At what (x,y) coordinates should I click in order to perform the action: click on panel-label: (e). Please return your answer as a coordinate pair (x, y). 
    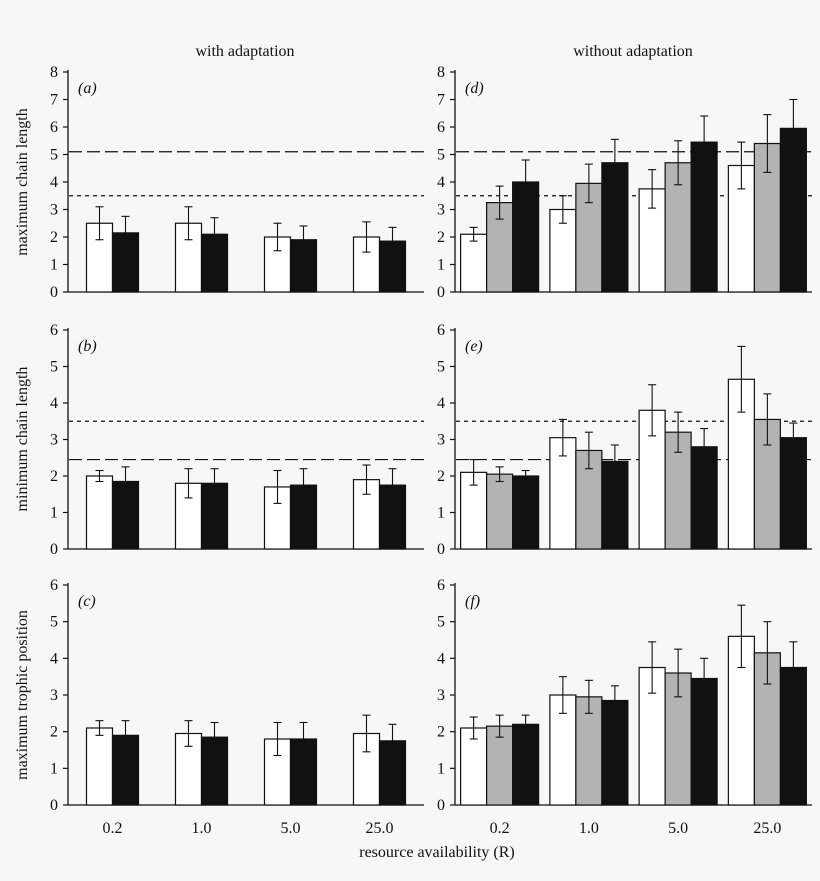
    Looking at the image, I should click on (474, 346).